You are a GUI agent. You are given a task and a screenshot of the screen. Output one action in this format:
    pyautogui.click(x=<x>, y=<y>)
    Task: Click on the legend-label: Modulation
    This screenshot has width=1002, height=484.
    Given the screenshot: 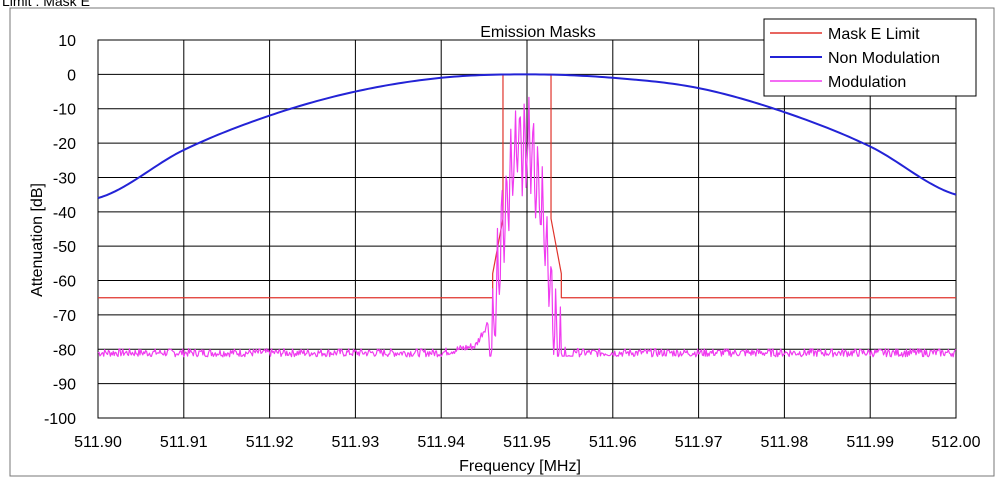 What is the action you would take?
    pyautogui.click(x=867, y=82)
    